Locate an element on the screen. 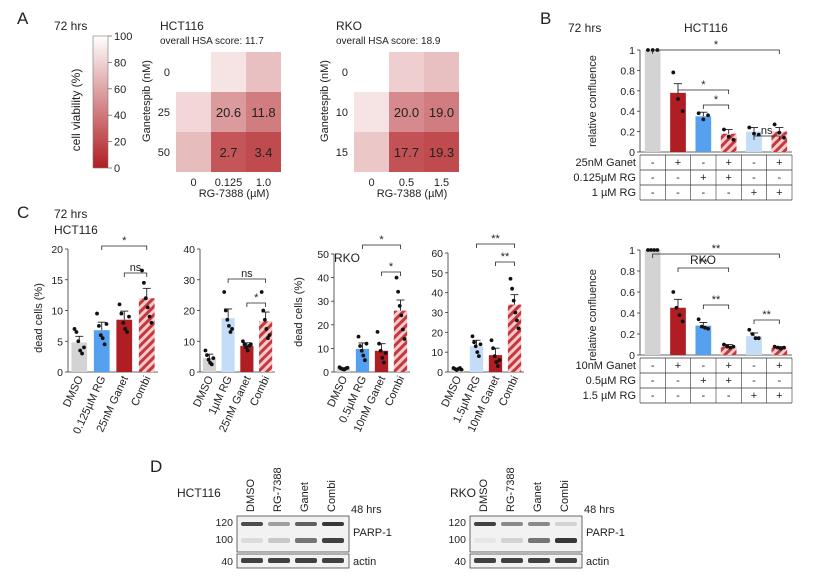  mw-marker: 40 is located at coordinates (460, 562).